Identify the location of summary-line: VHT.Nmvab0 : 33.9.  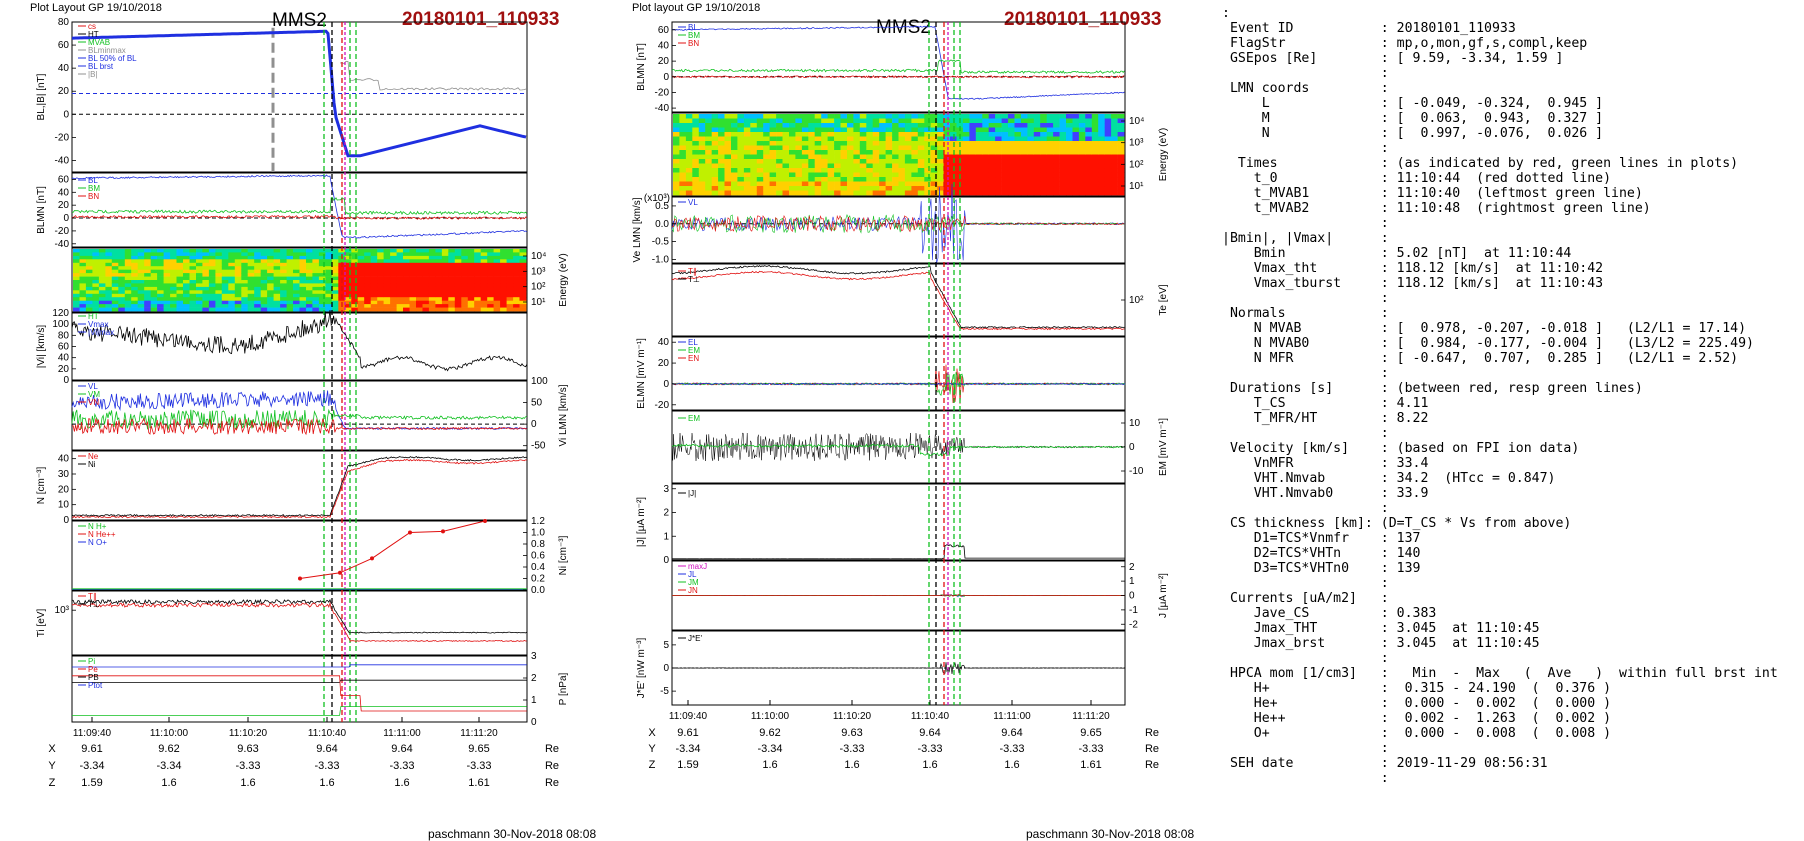
(1325, 493).